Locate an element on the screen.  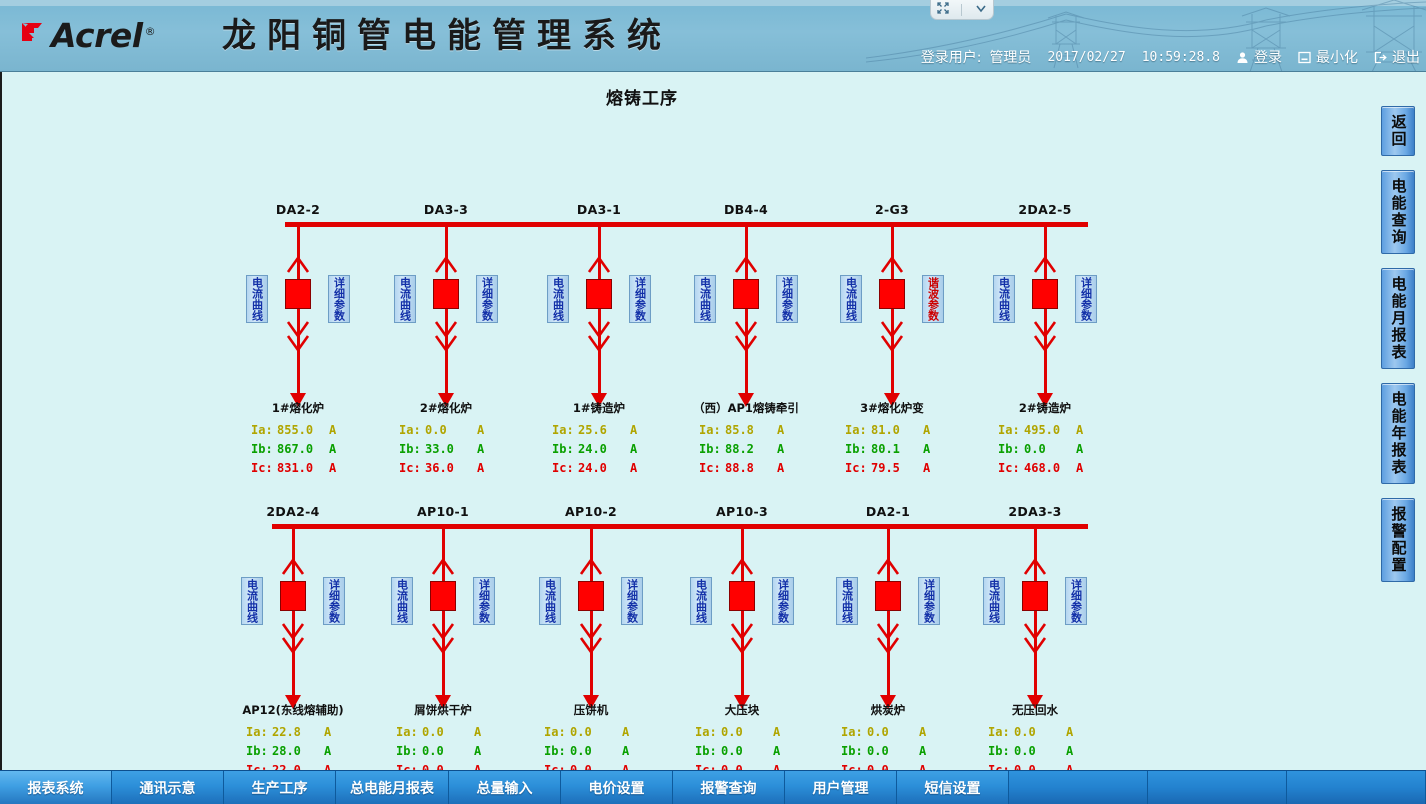
phase-b-value: 867.0 is located at coordinates (295, 449).